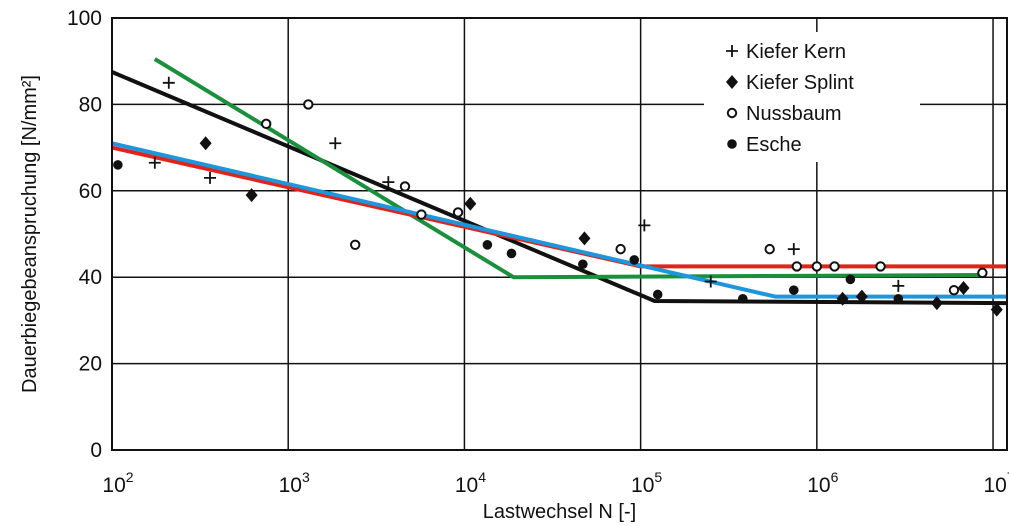 The height and width of the screenshot is (526, 1009). What do you see at coordinates (732, 51) in the screenshot?
I see `legend-marker-kiefer-kern` at bounding box center [732, 51].